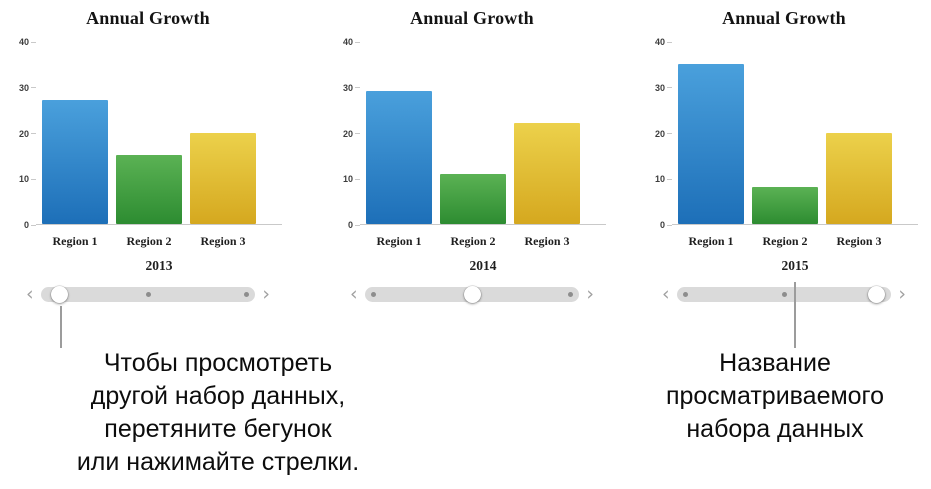 The image size is (931, 489). What do you see at coordinates (218, 429) in the screenshot?
I see `annotation-line: перетяните бегунок` at bounding box center [218, 429].